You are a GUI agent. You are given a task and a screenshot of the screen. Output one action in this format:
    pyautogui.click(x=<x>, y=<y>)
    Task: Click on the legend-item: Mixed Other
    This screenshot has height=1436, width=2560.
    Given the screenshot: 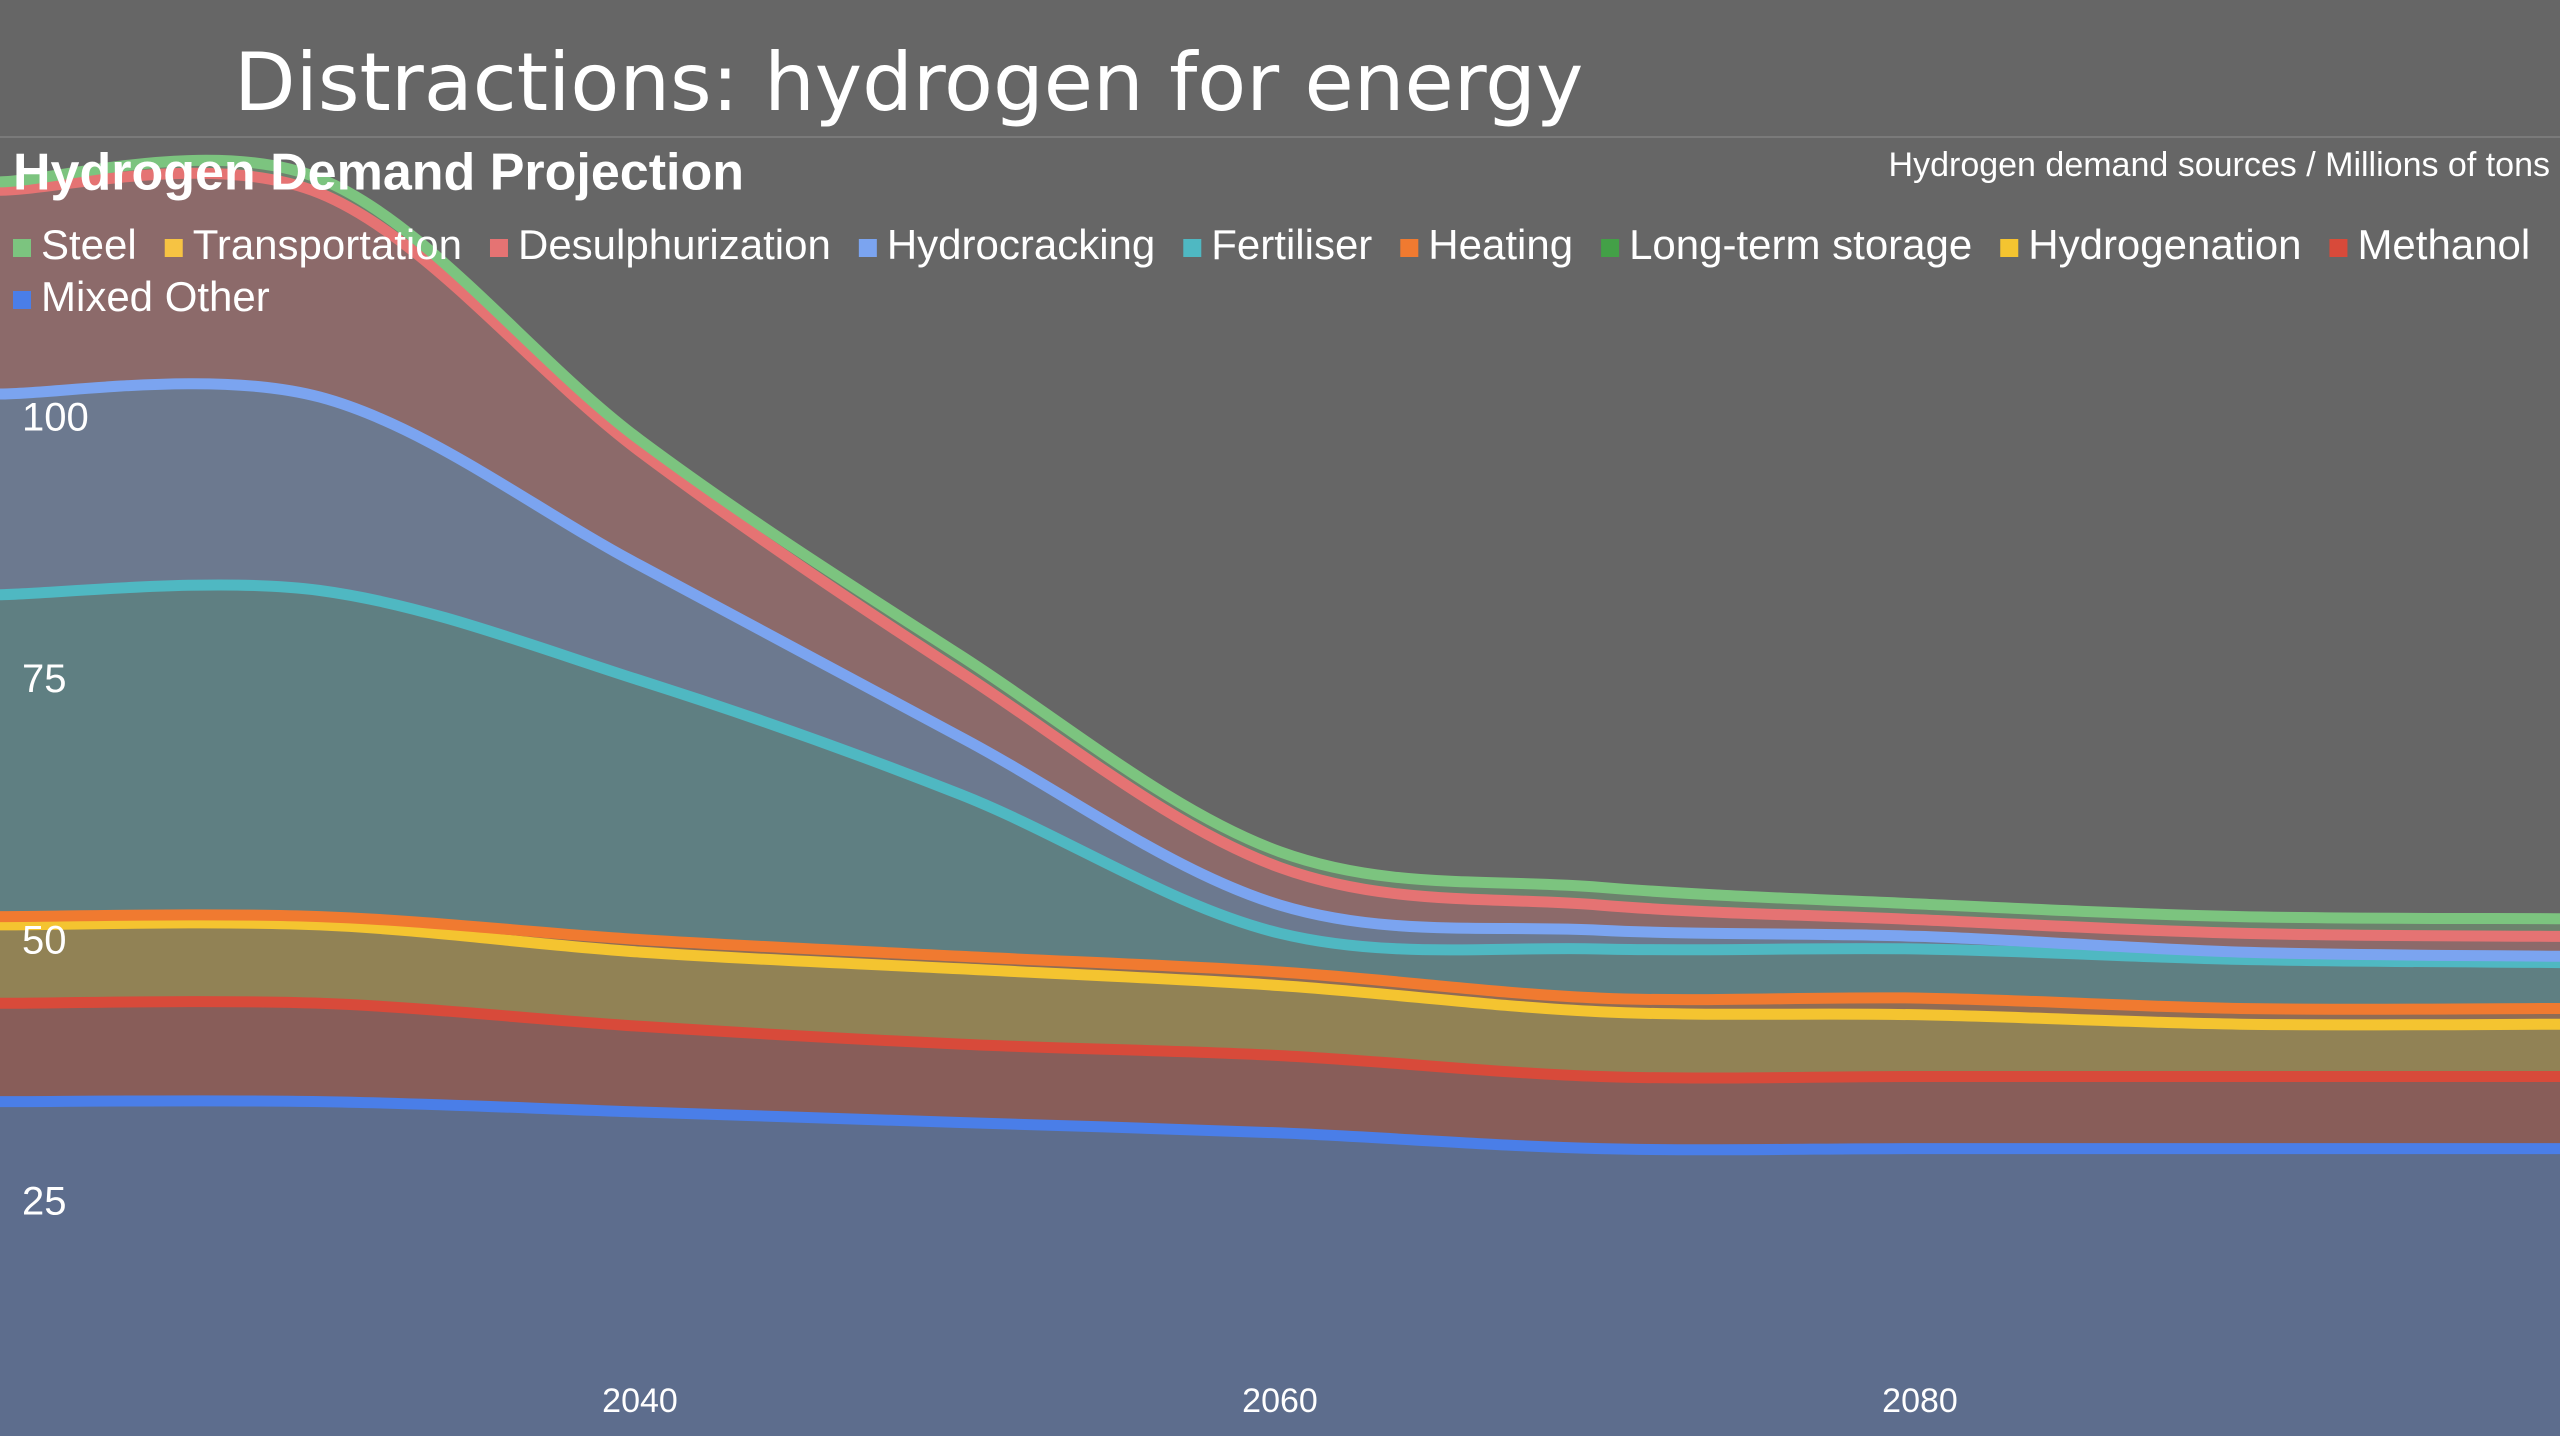 What is the action you would take?
    pyautogui.click(x=141, y=296)
    